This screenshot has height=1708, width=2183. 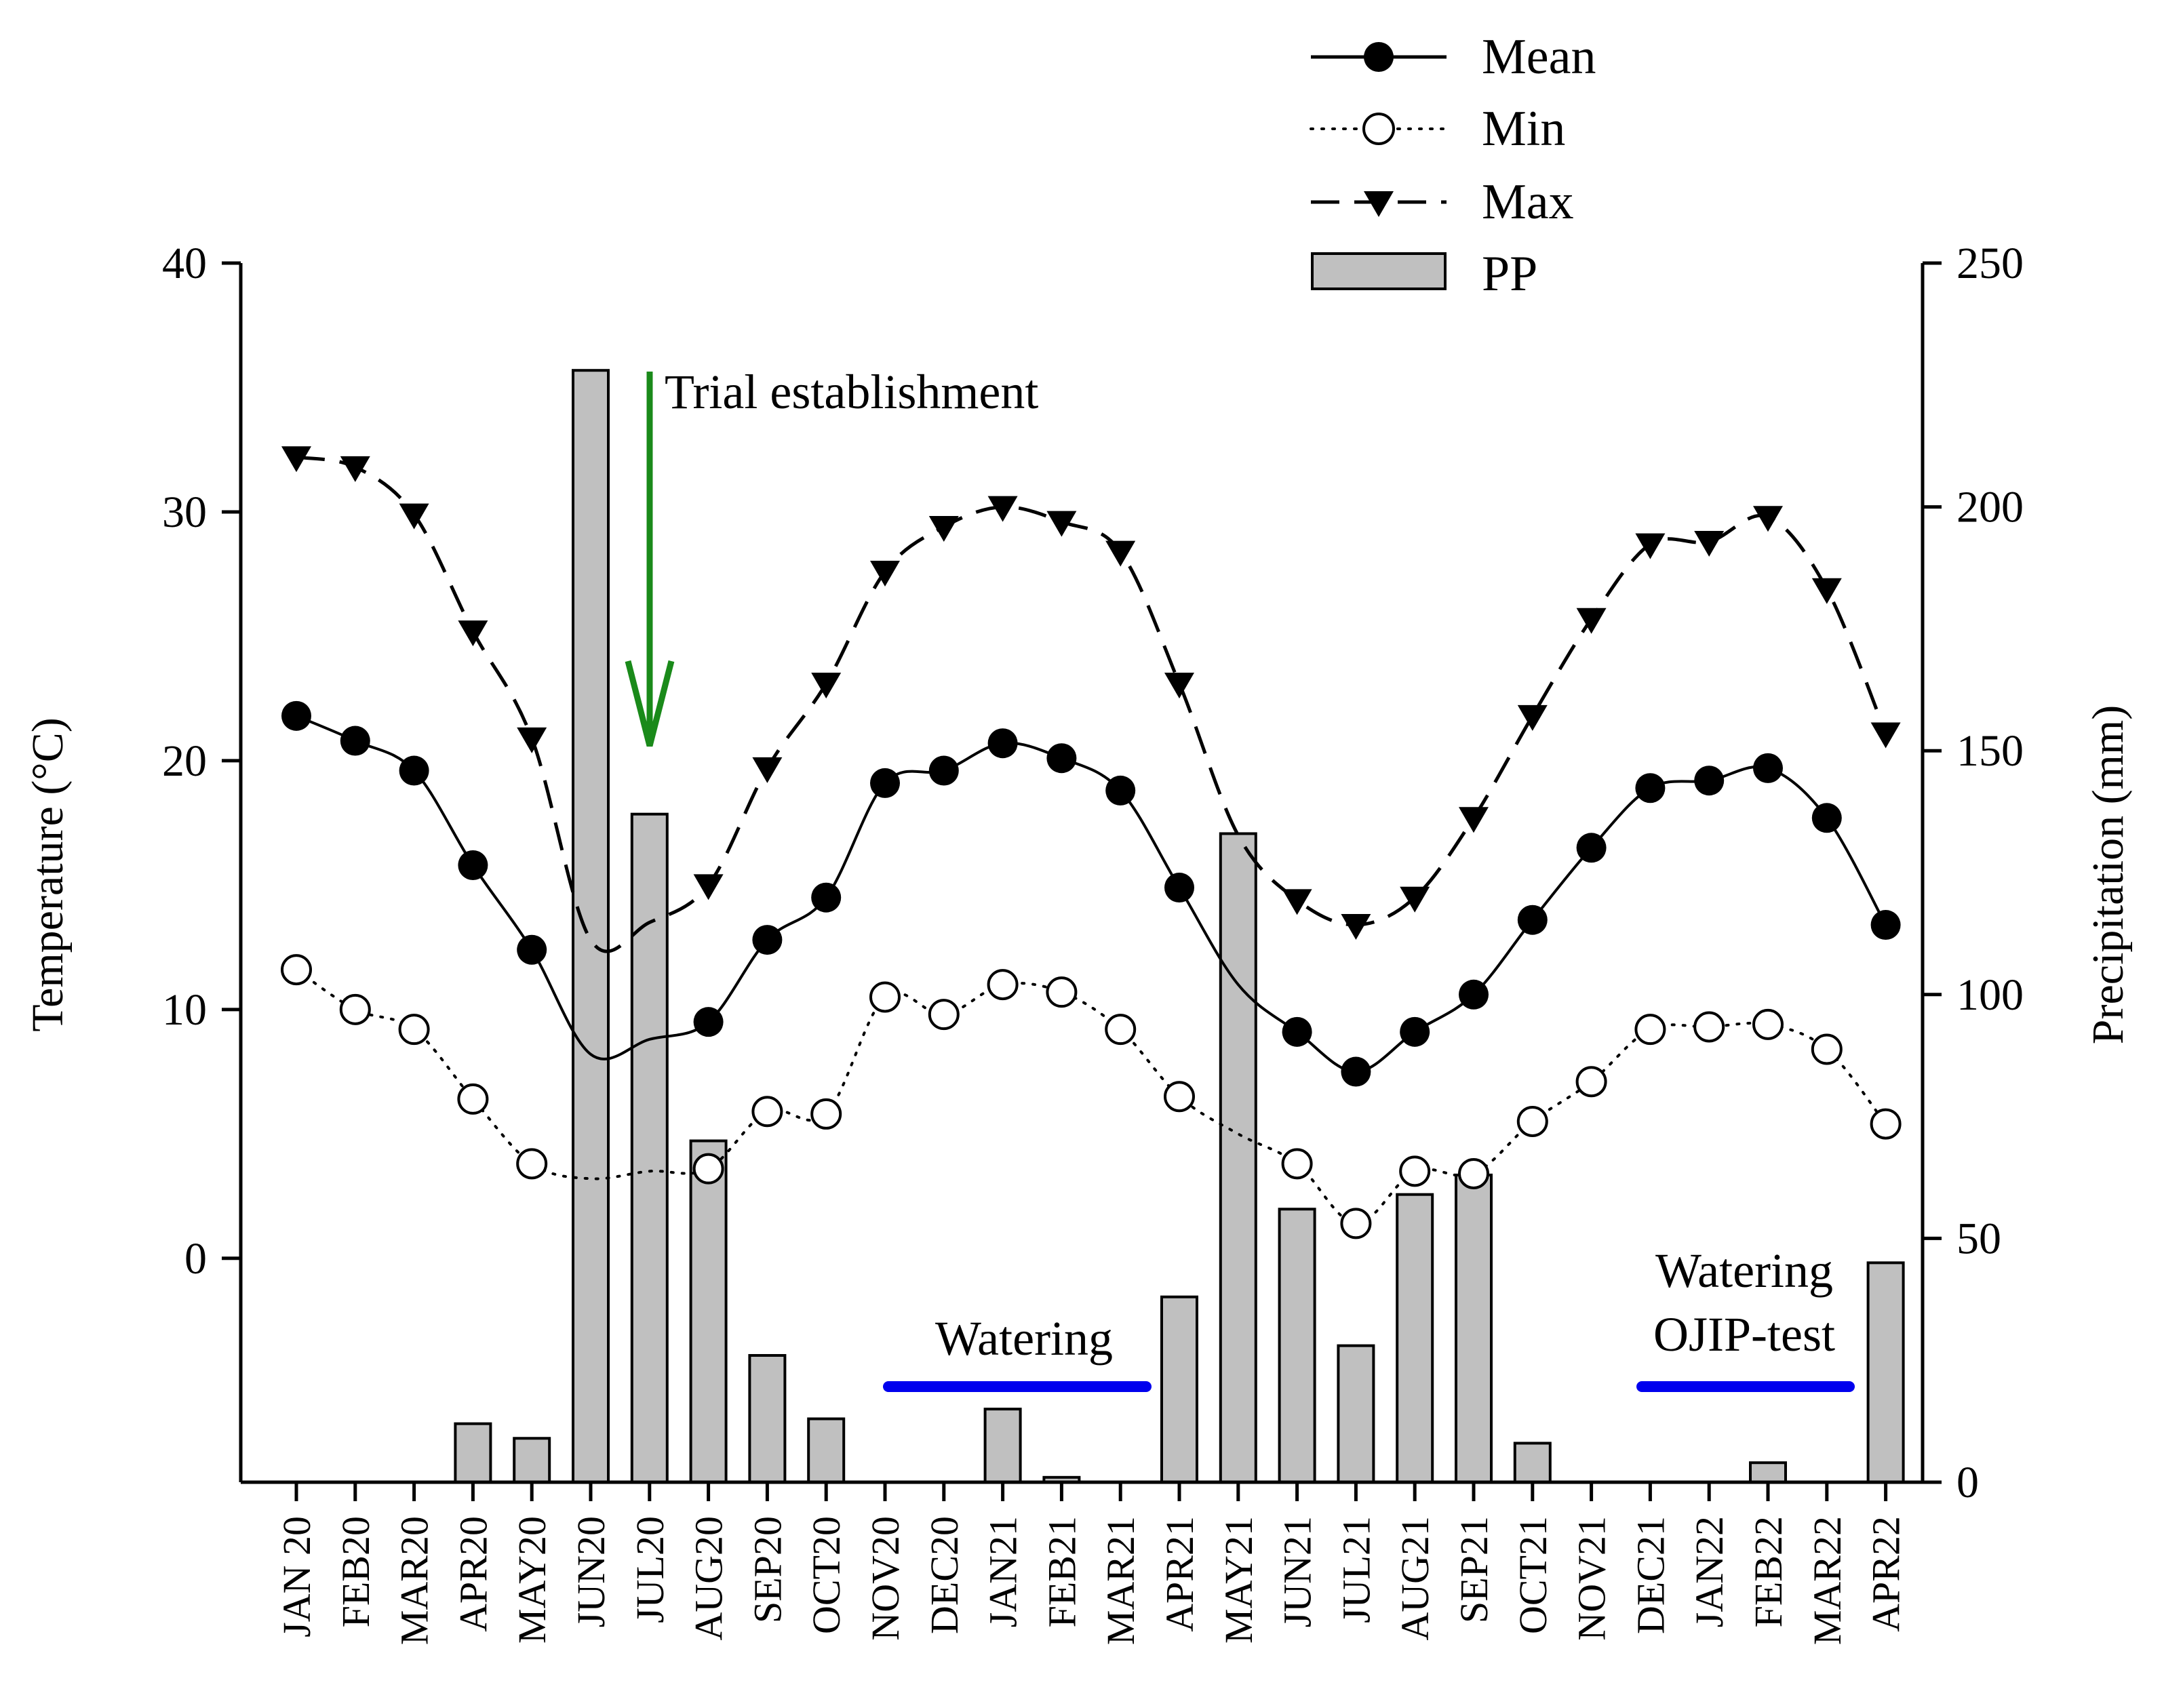 I want to click on trial-establishment-annotation: Trial establishment, so click(x=831, y=556).